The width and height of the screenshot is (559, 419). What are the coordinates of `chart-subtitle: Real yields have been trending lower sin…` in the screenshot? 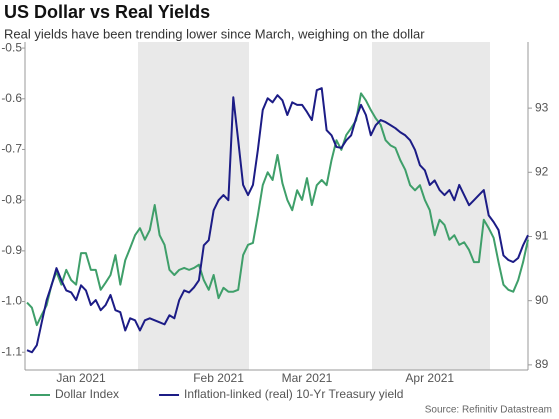 It's located at (214, 33).